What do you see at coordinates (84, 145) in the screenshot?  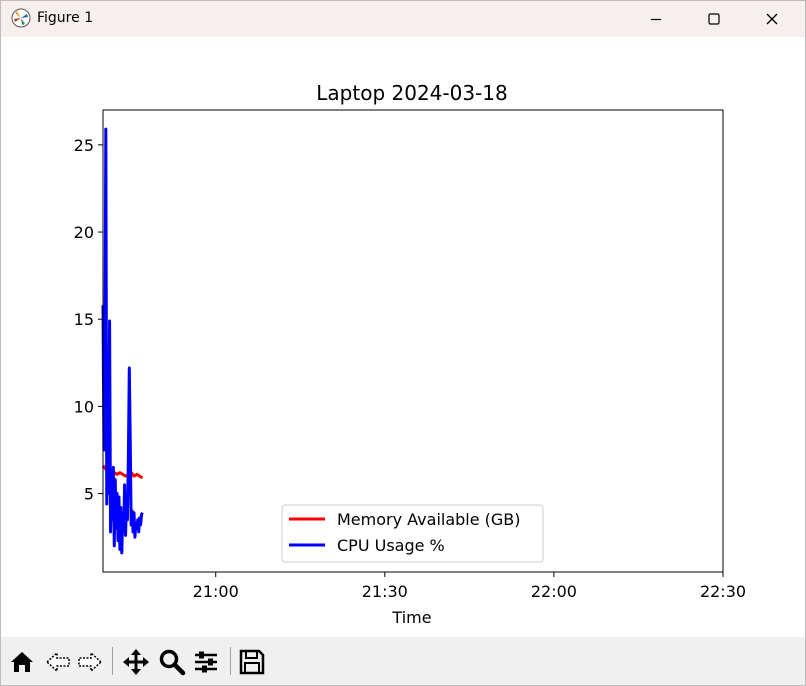 I see `y-tick-label: 25` at bounding box center [84, 145].